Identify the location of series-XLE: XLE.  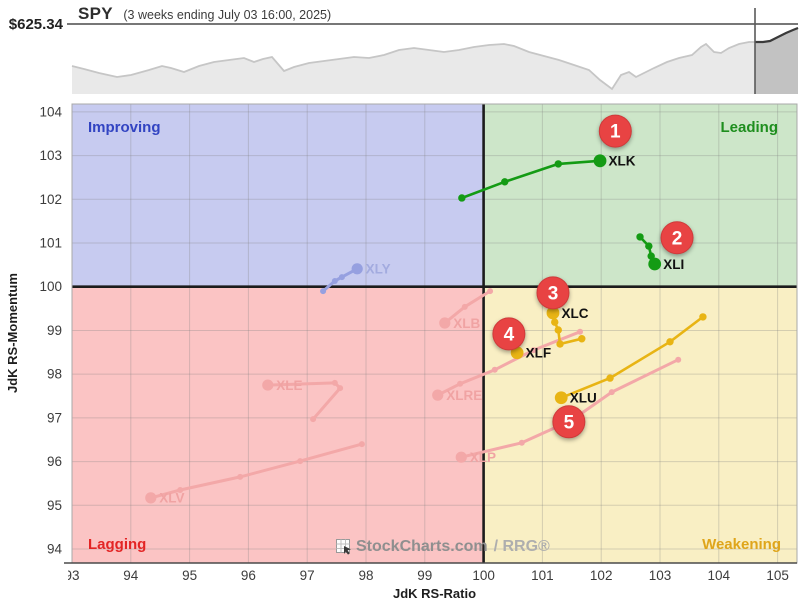
(303, 400).